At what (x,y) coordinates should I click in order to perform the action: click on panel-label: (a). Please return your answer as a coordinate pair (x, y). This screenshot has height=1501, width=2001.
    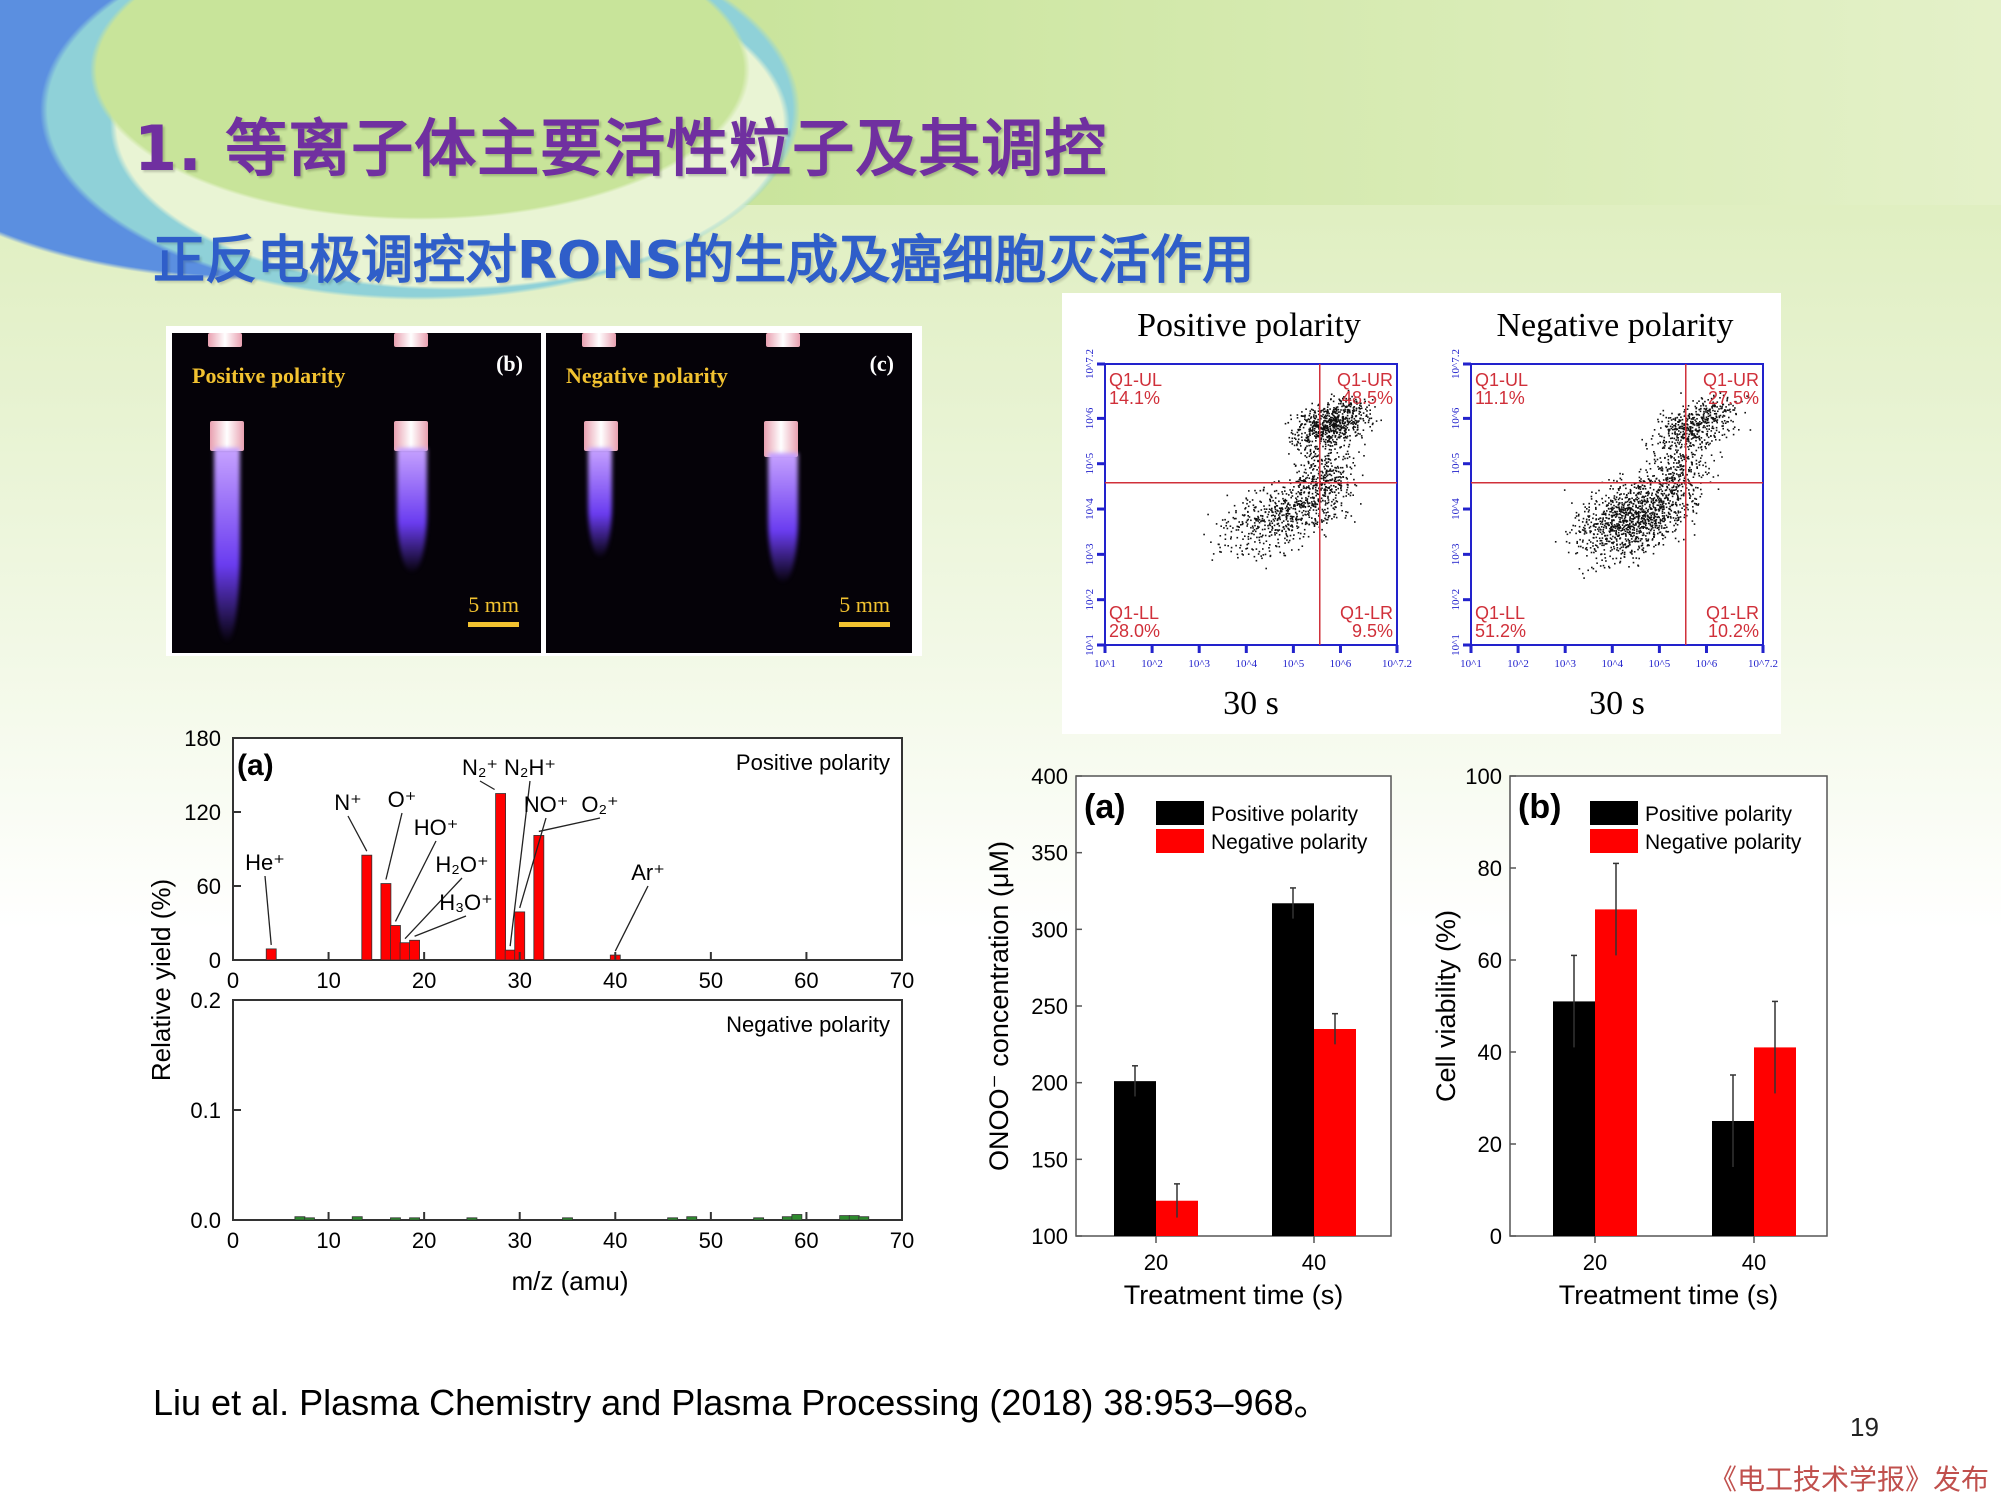
    Looking at the image, I should click on (255, 765).